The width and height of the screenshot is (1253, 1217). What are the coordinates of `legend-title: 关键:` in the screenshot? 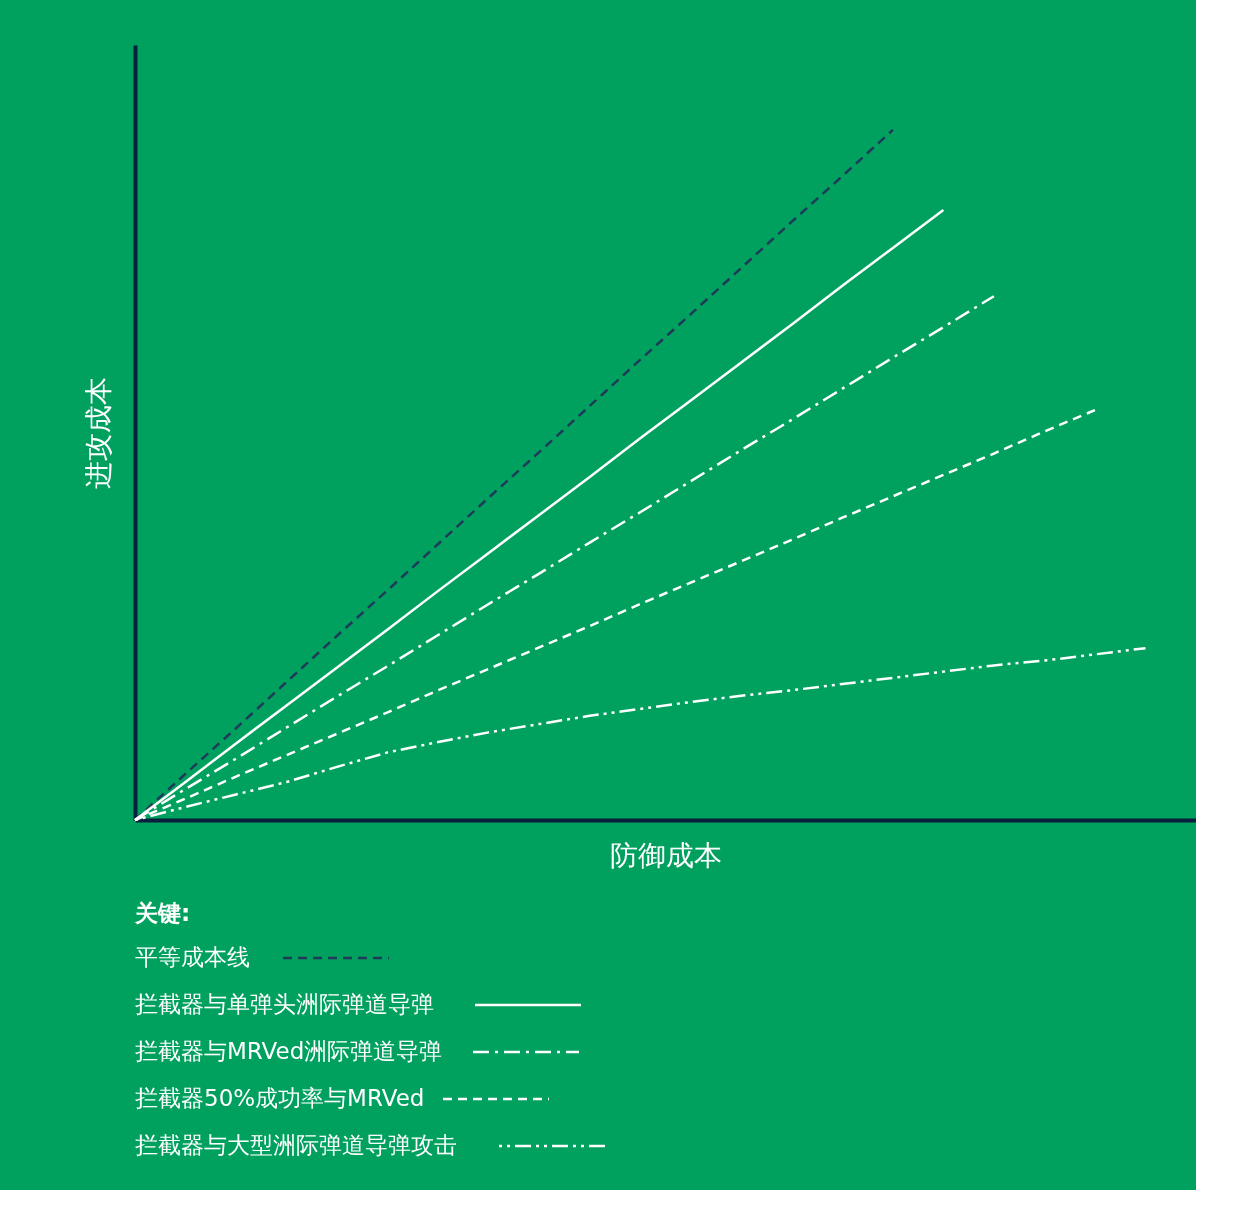 It's located at (162, 913).